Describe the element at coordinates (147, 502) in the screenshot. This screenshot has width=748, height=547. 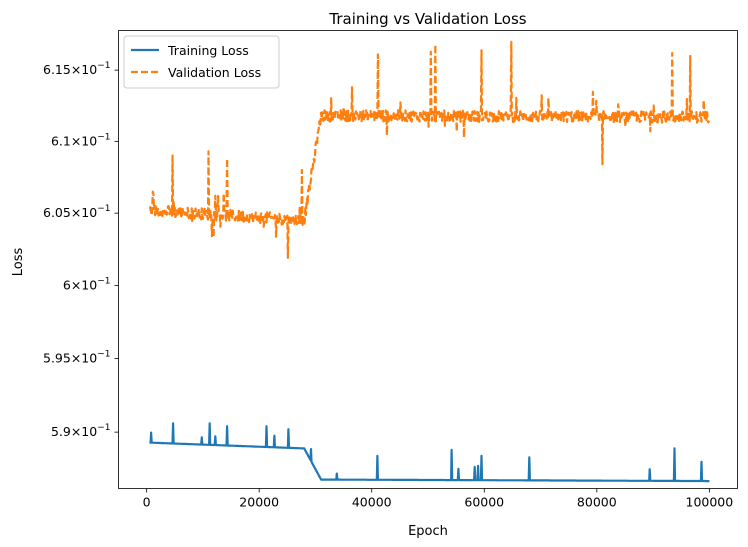
I see `x-tick-label: 0` at that location.